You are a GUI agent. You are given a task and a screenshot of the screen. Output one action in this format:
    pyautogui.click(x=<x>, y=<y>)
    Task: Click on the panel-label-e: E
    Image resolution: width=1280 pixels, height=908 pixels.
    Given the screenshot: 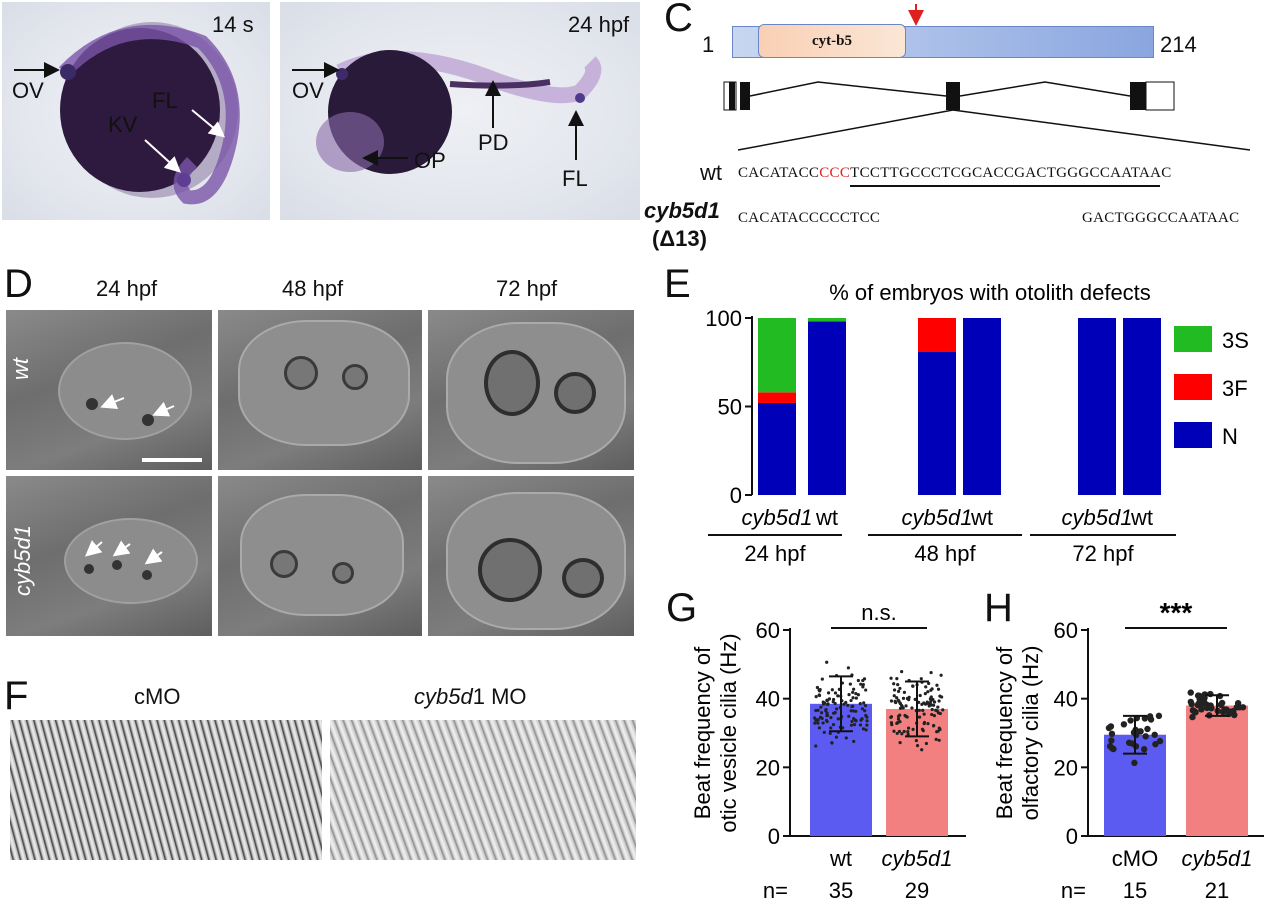 What is the action you would take?
    pyautogui.click(x=677, y=284)
    